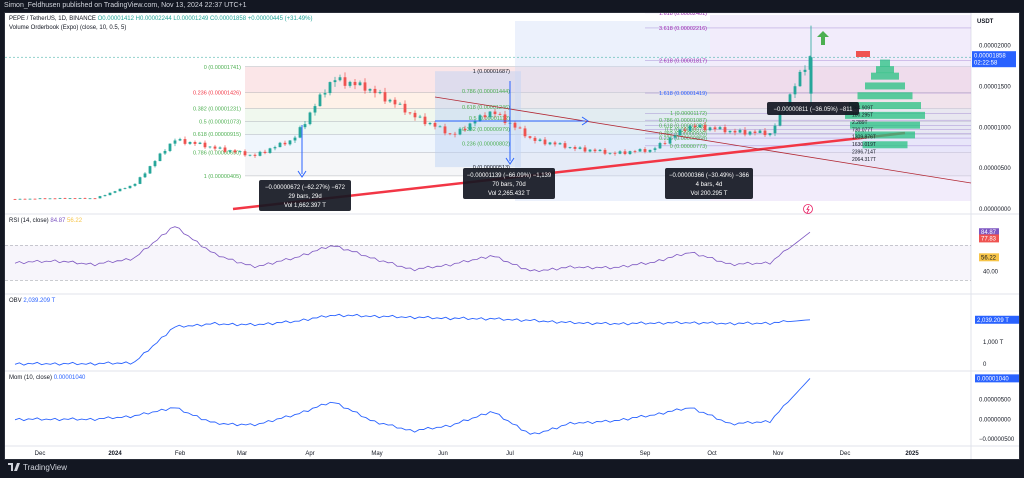 The image size is (1024, 478). What do you see at coordinates (985, 22) in the screenshot?
I see `currency-label: USDT` at bounding box center [985, 22].